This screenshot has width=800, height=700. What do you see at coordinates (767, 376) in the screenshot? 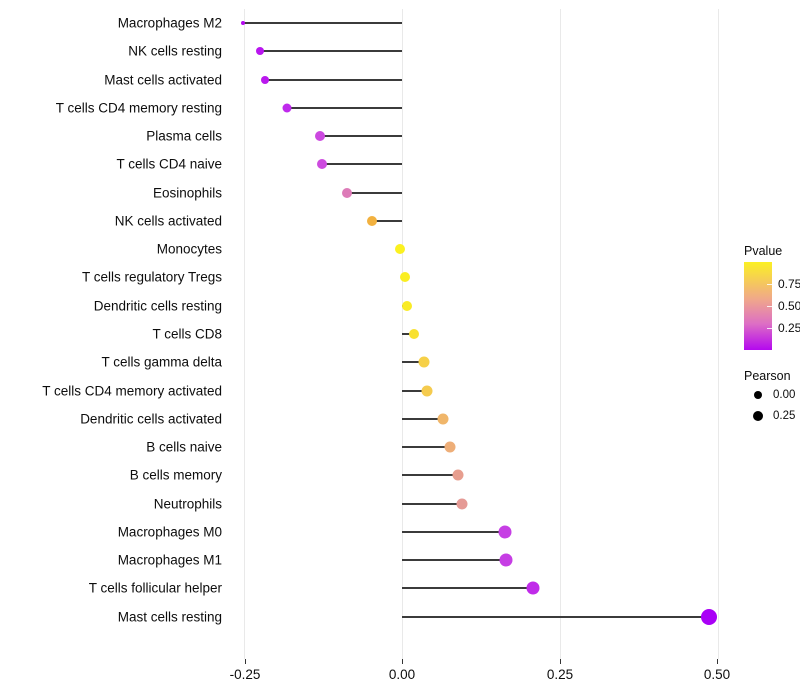
I see `pearson-legend-title: Pearson` at bounding box center [767, 376].